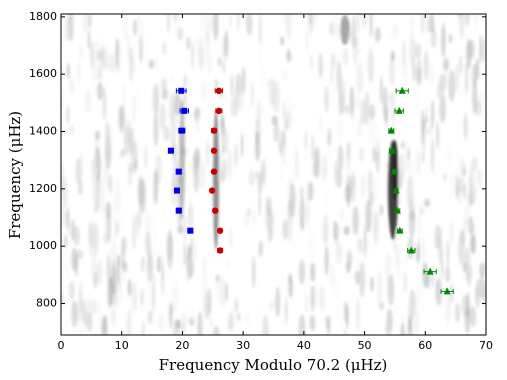  I want to click on y-tick-label: 1600, so click(43, 73).